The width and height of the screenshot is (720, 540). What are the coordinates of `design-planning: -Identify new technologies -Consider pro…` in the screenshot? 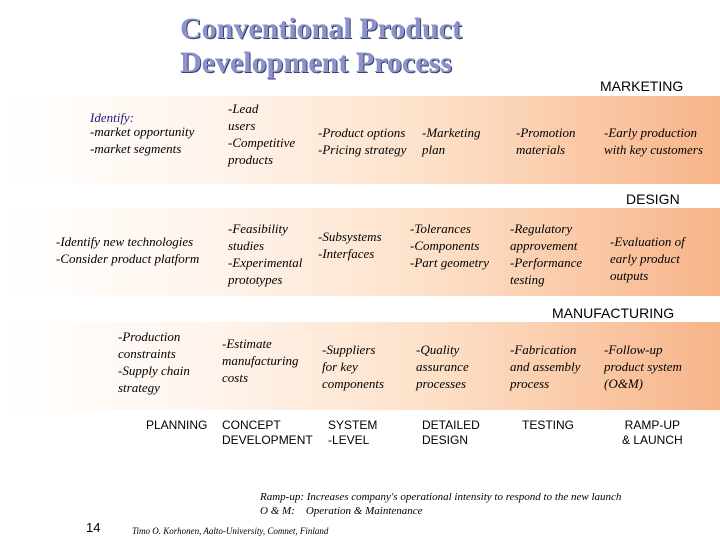 It's located at (128, 250).